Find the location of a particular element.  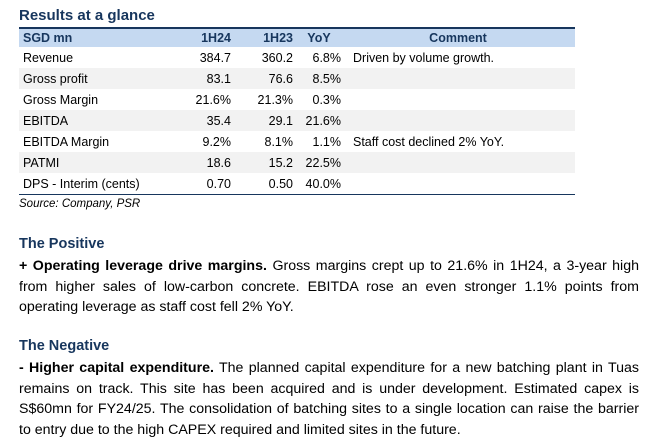

table-row: DPS - Interim (cents) 0.70 0.50 40.0% is located at coordinates (297, 184).